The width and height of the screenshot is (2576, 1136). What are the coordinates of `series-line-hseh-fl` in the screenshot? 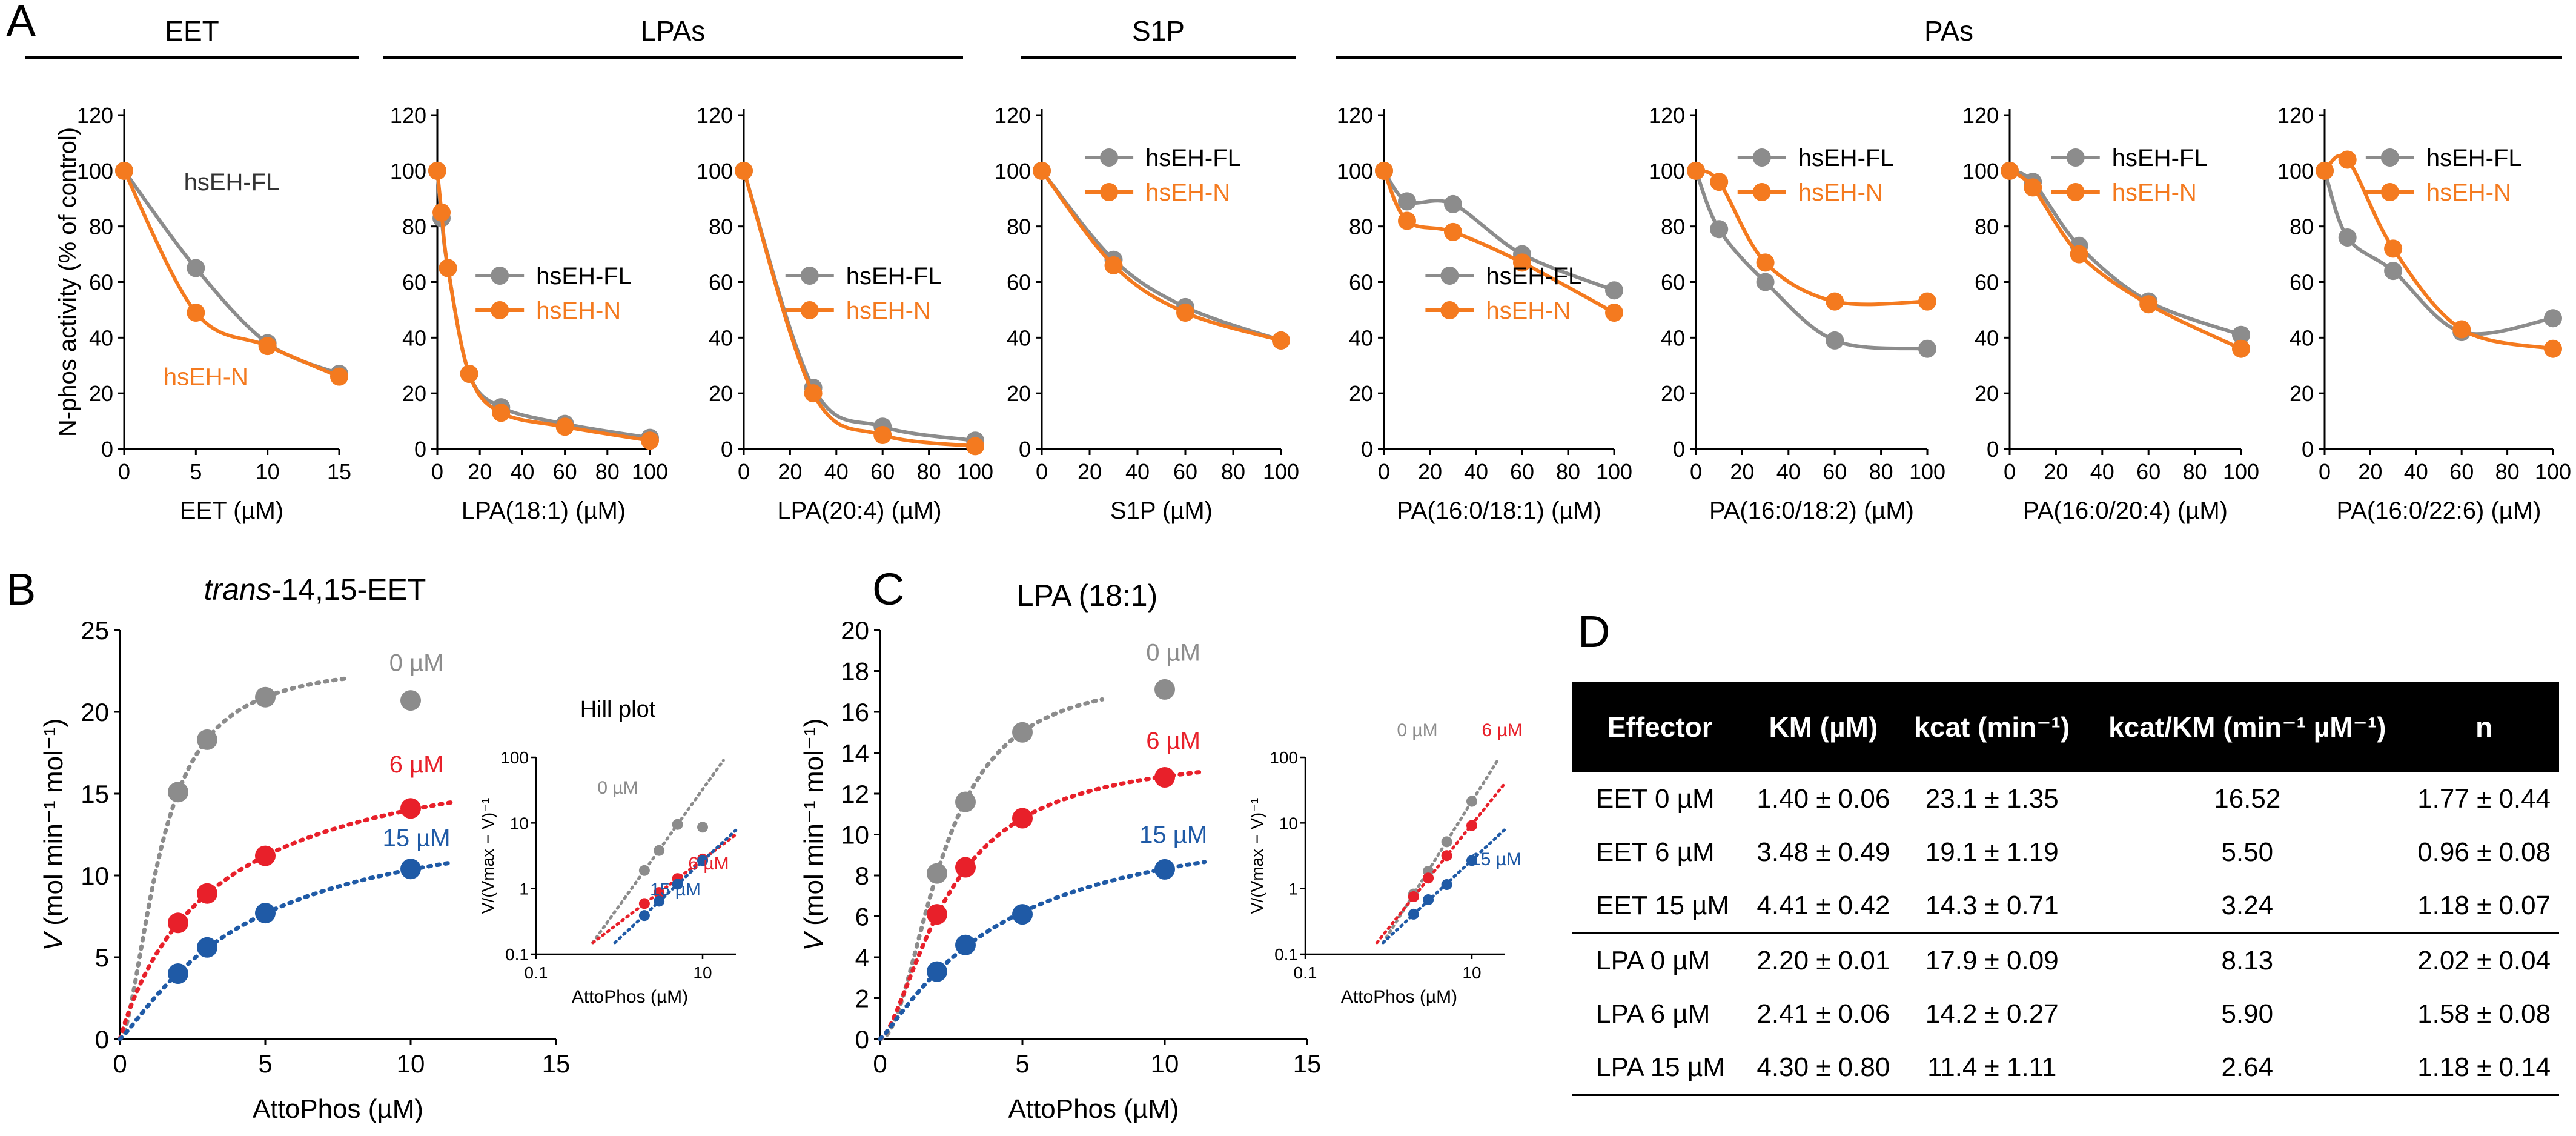 It's located at (231, 273).